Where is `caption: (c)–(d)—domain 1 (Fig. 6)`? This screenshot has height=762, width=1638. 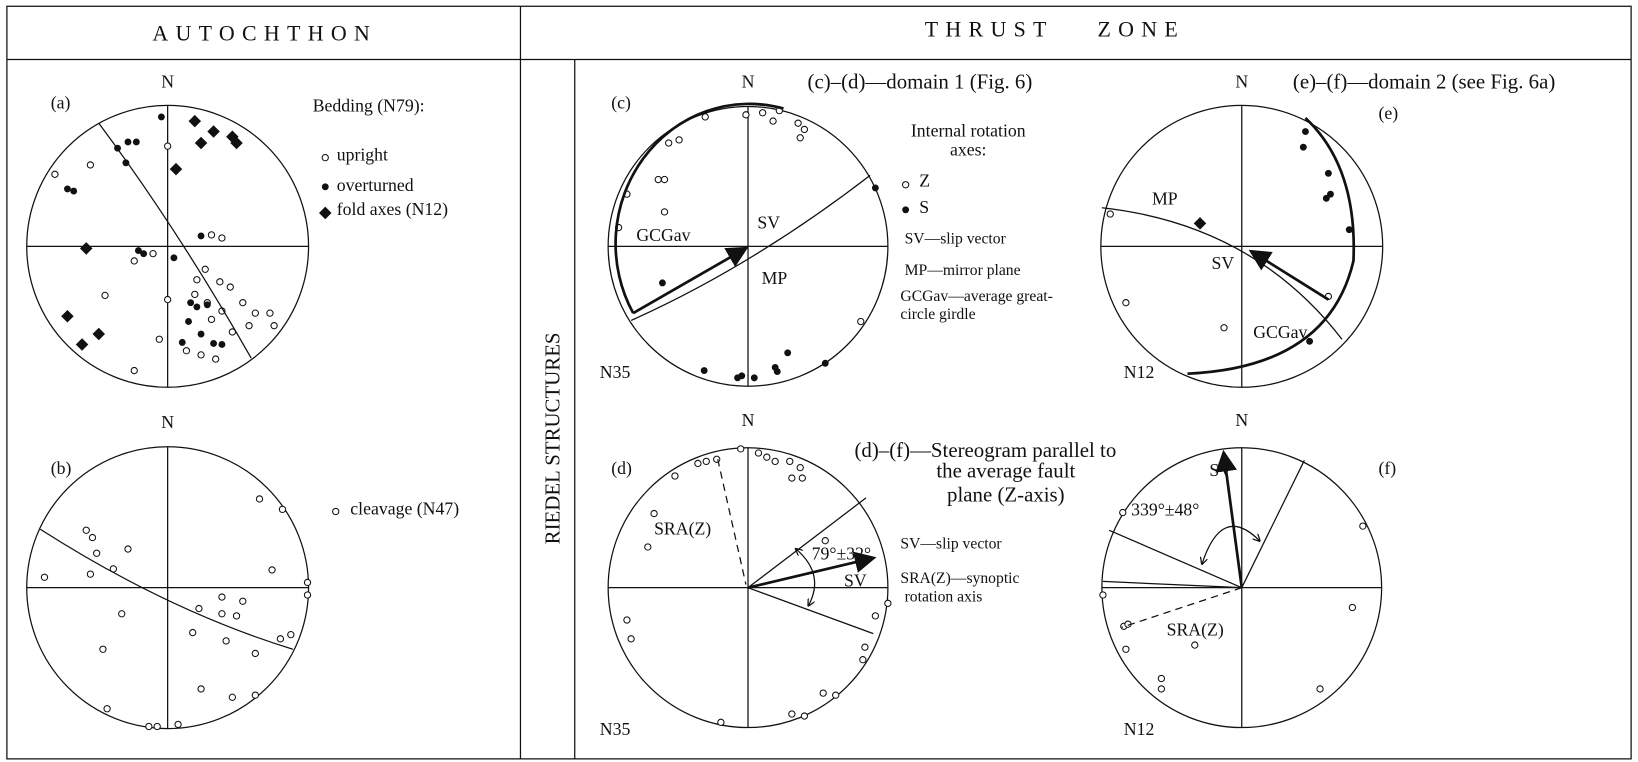
caption: (c)–(d)—domain 1 (Fig. 6) is located at coordinates (920, 81).